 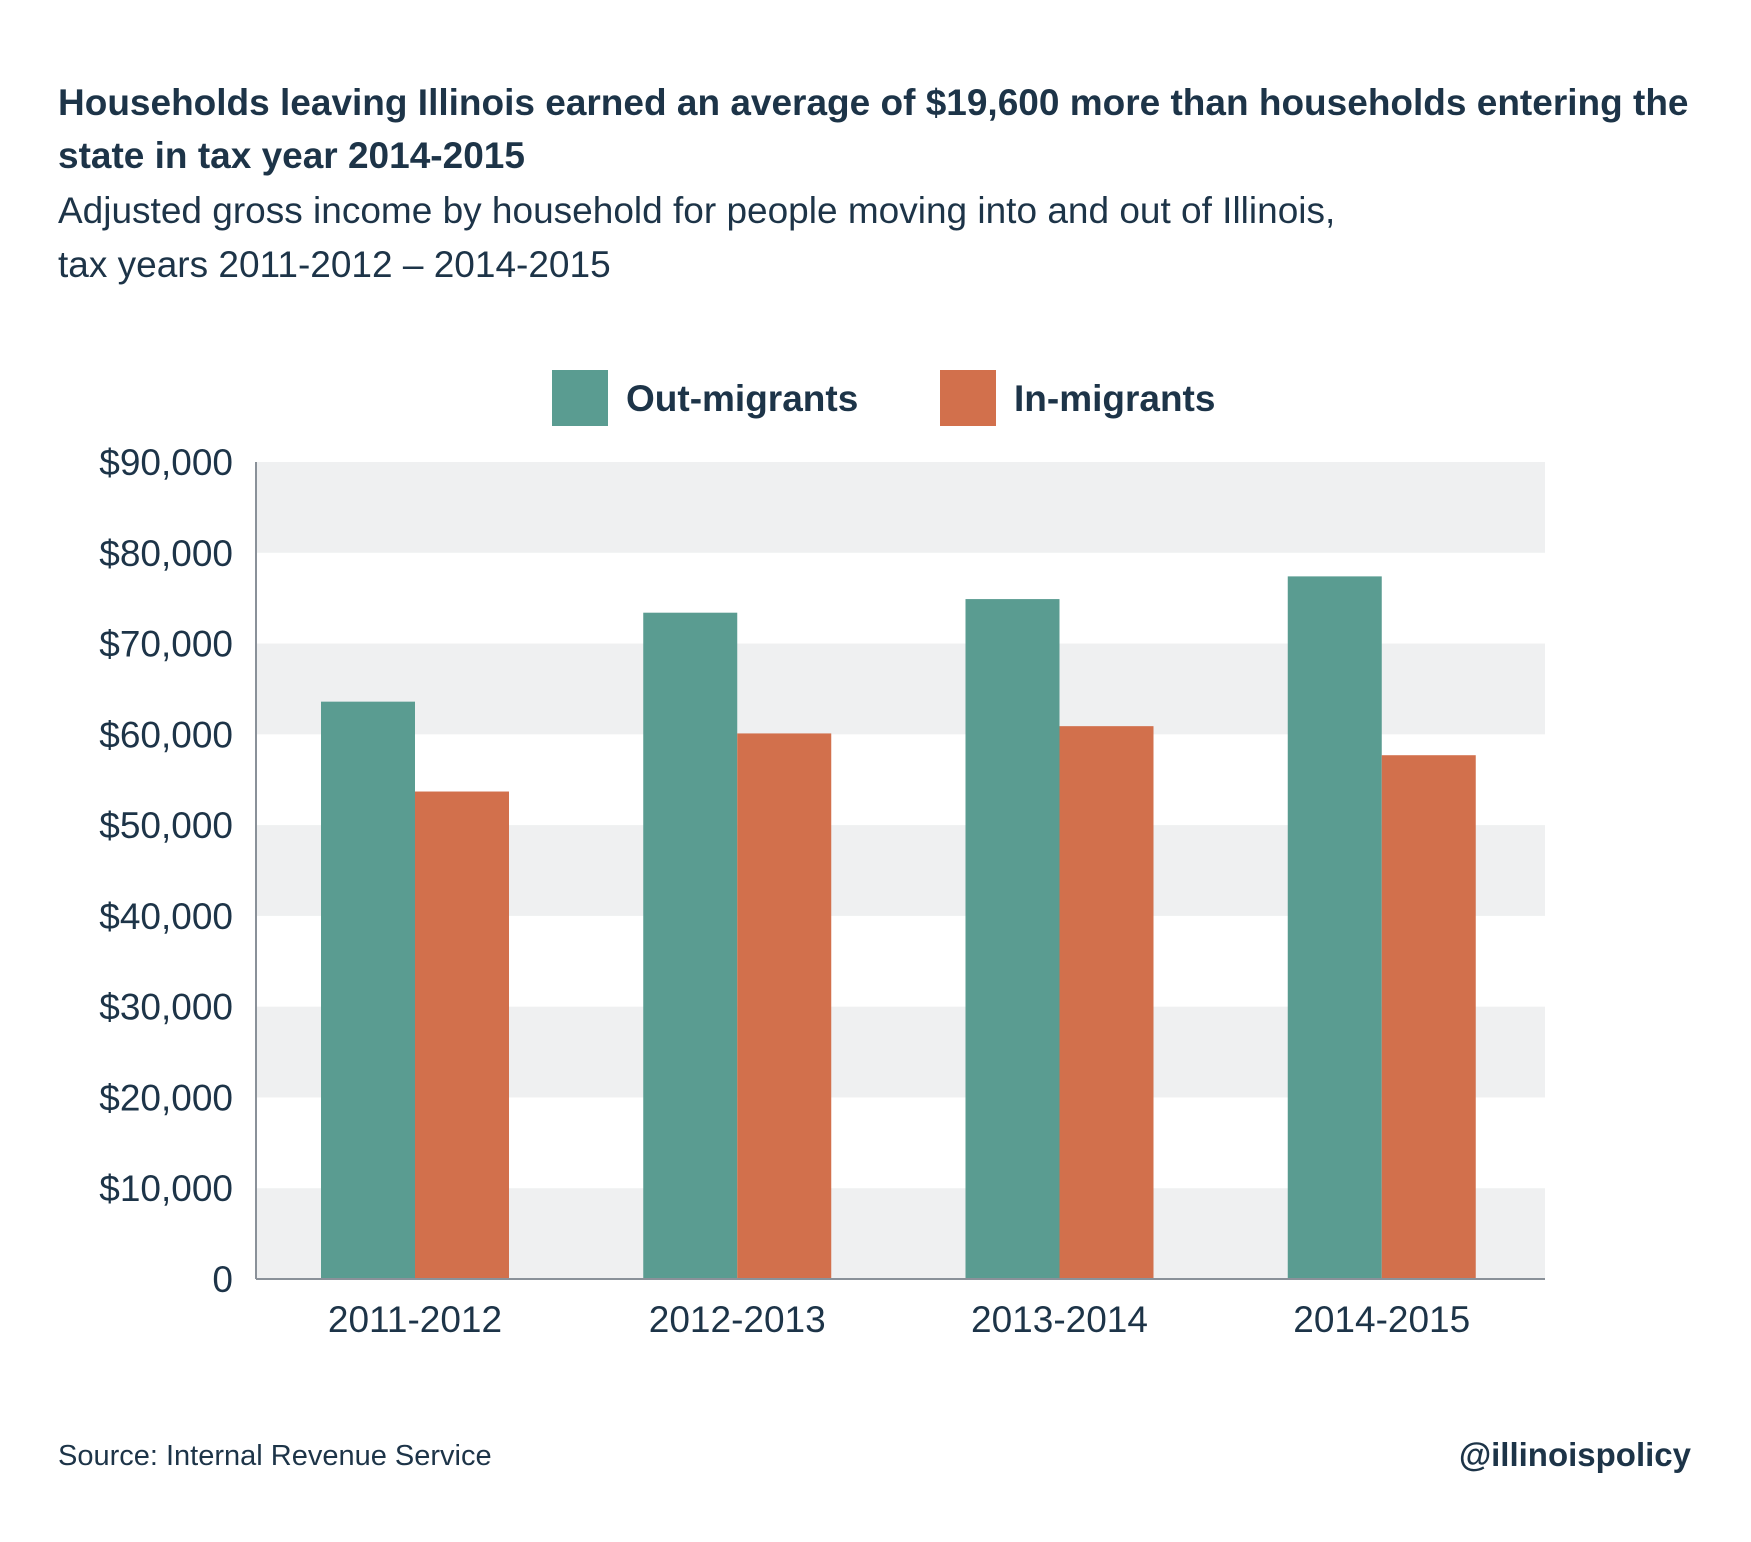 What do you see at coordinates (166, 916) in the screenshot?
I see `y-tick-label: $40,000` at bounding box center [166, 916].